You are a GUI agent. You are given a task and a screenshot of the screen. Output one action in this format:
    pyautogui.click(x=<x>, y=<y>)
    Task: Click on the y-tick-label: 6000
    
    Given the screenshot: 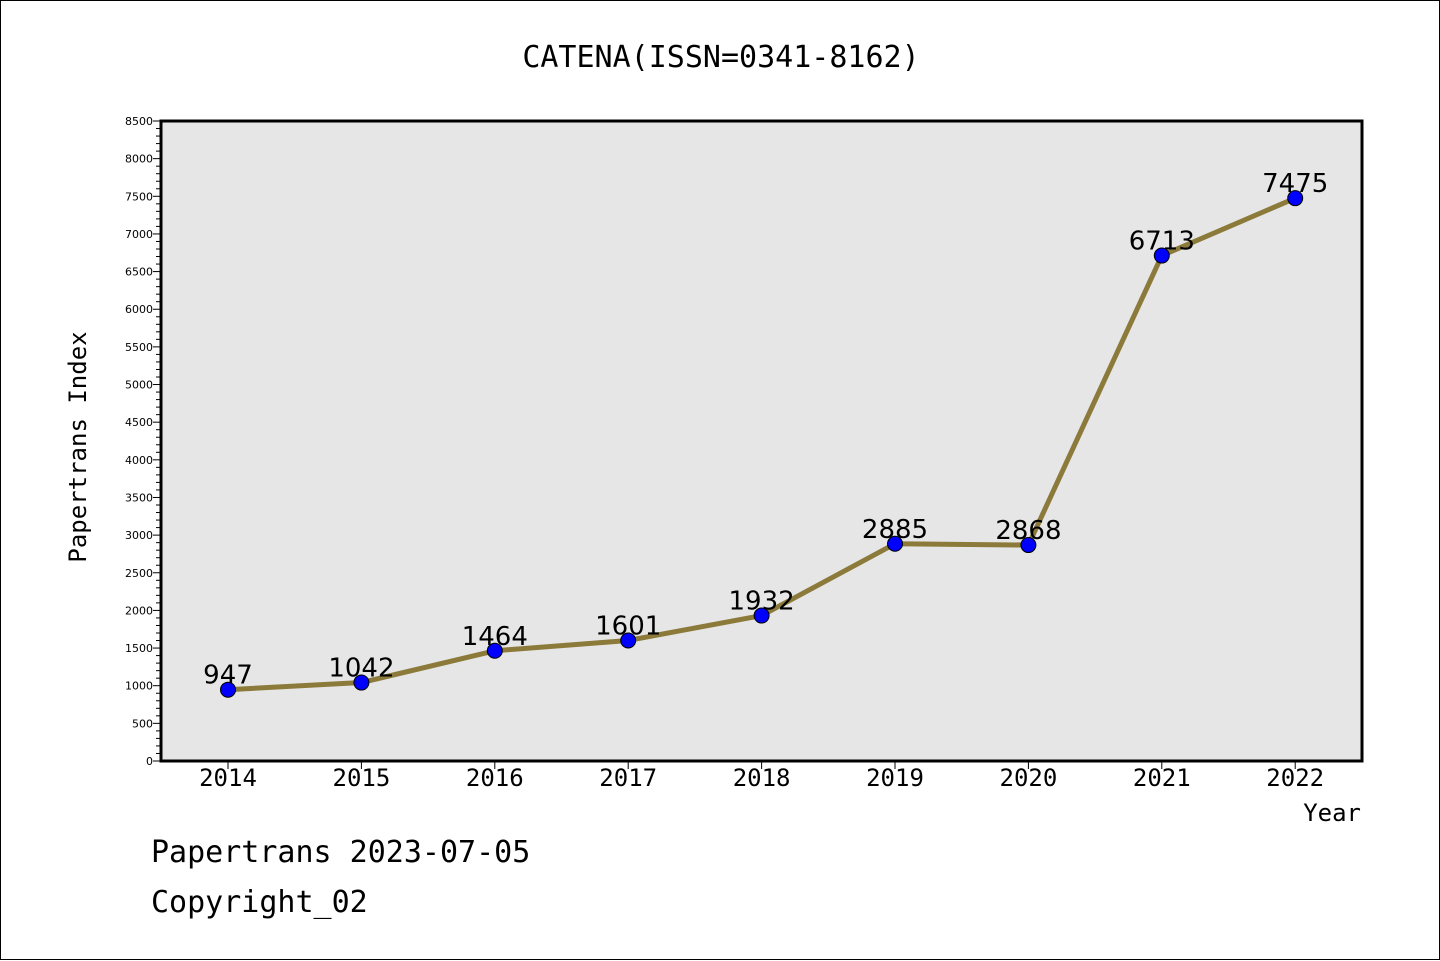 What is the action you would take?
    pyautogui.click(x=139, y=309)
    